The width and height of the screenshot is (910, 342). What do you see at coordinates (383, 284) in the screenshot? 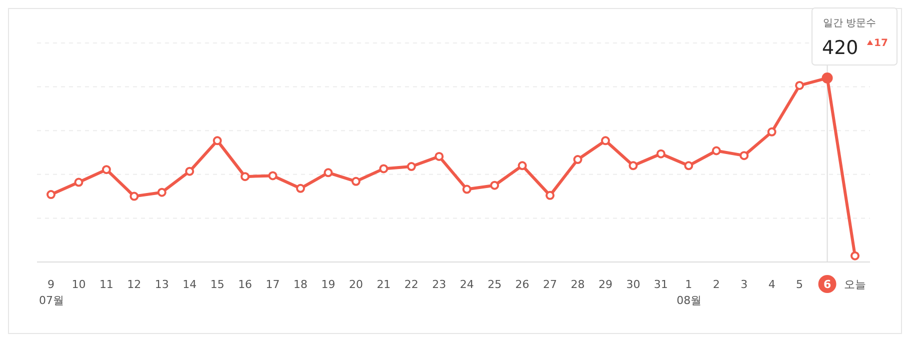
I see `x-tick-label: 21` at bounding box center [383, 284].